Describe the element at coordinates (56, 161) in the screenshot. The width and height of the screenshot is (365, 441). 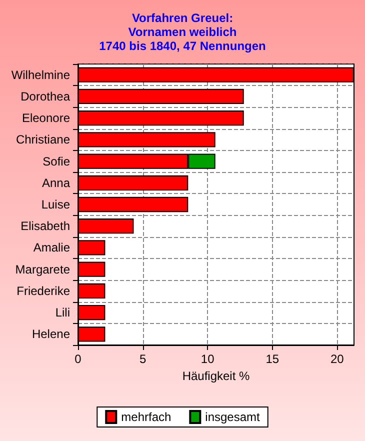
I see `y-tick-label: Sofie` at that location.